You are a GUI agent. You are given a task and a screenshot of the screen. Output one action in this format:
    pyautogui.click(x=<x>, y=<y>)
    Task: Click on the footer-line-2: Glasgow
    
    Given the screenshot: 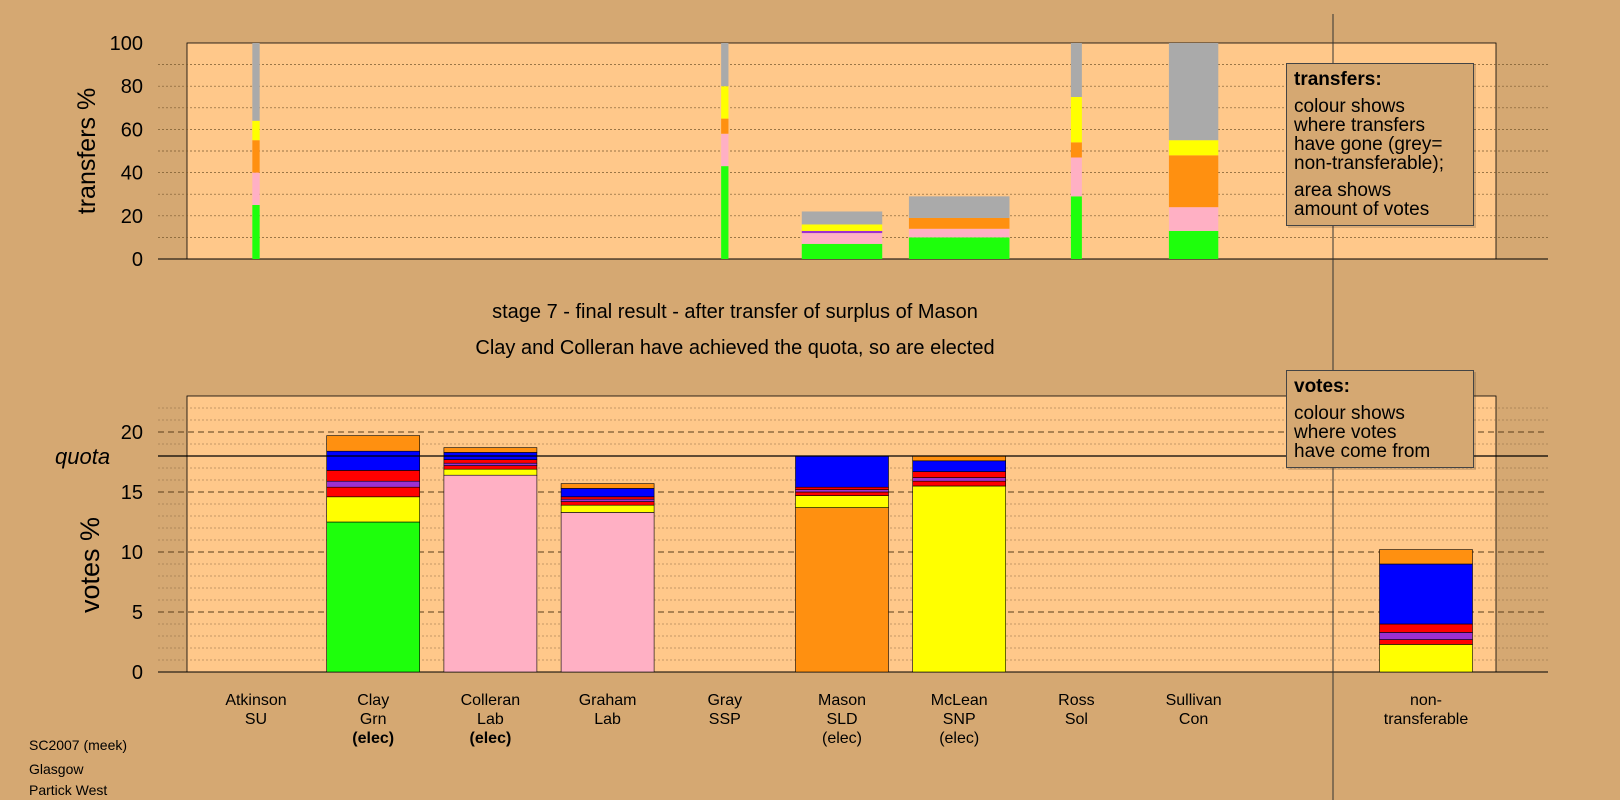 What is the action you would take?
    pyautogui.click(x=56, y=769)
    